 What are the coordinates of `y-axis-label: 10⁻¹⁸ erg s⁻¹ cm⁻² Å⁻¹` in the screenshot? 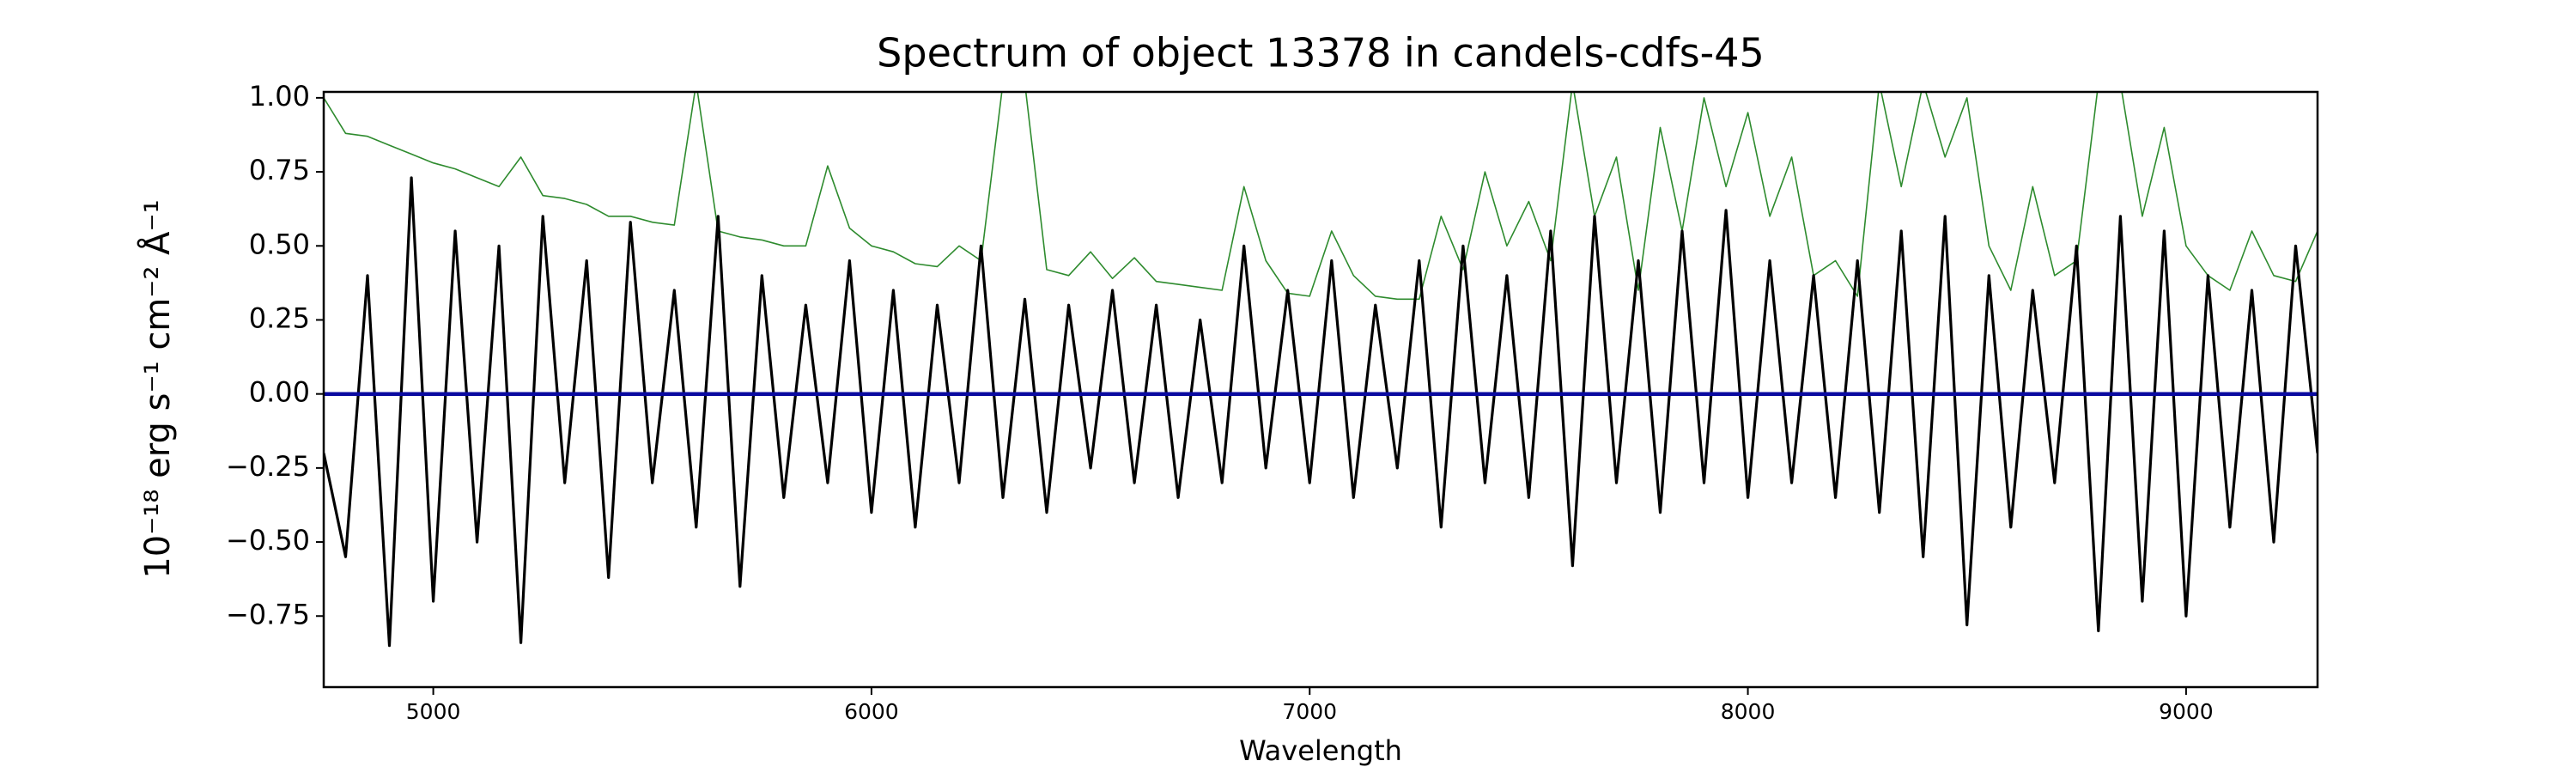 It's located at (158, 388).